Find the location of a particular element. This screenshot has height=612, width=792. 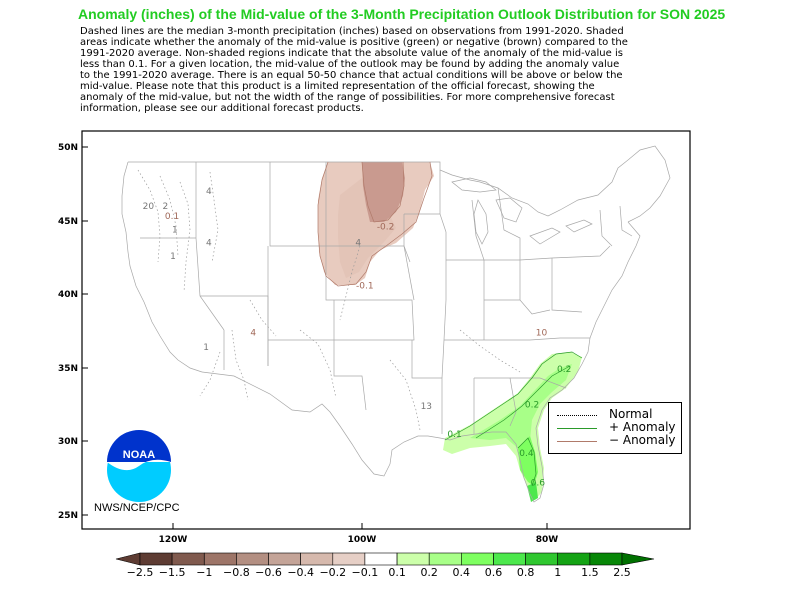

negative-contours is located at coordinates (375, 224).